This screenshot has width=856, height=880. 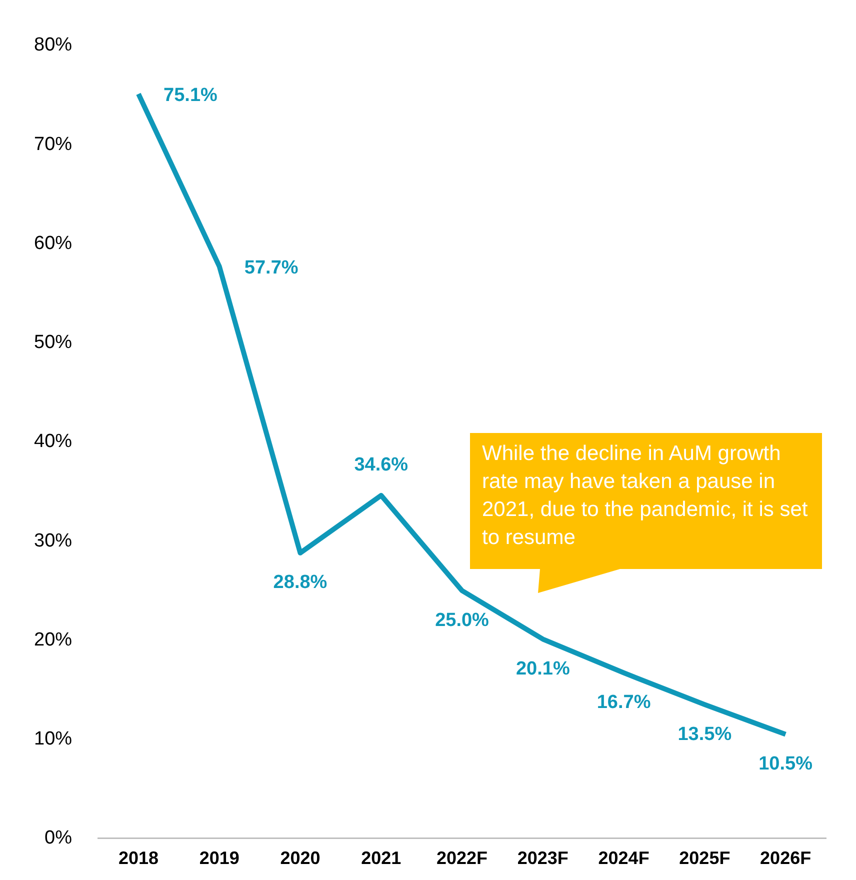 What do you see at coordinates (53, 541) in the screenshot?
I see `y-tick-label: 30%` at bounding box center [53, 541].